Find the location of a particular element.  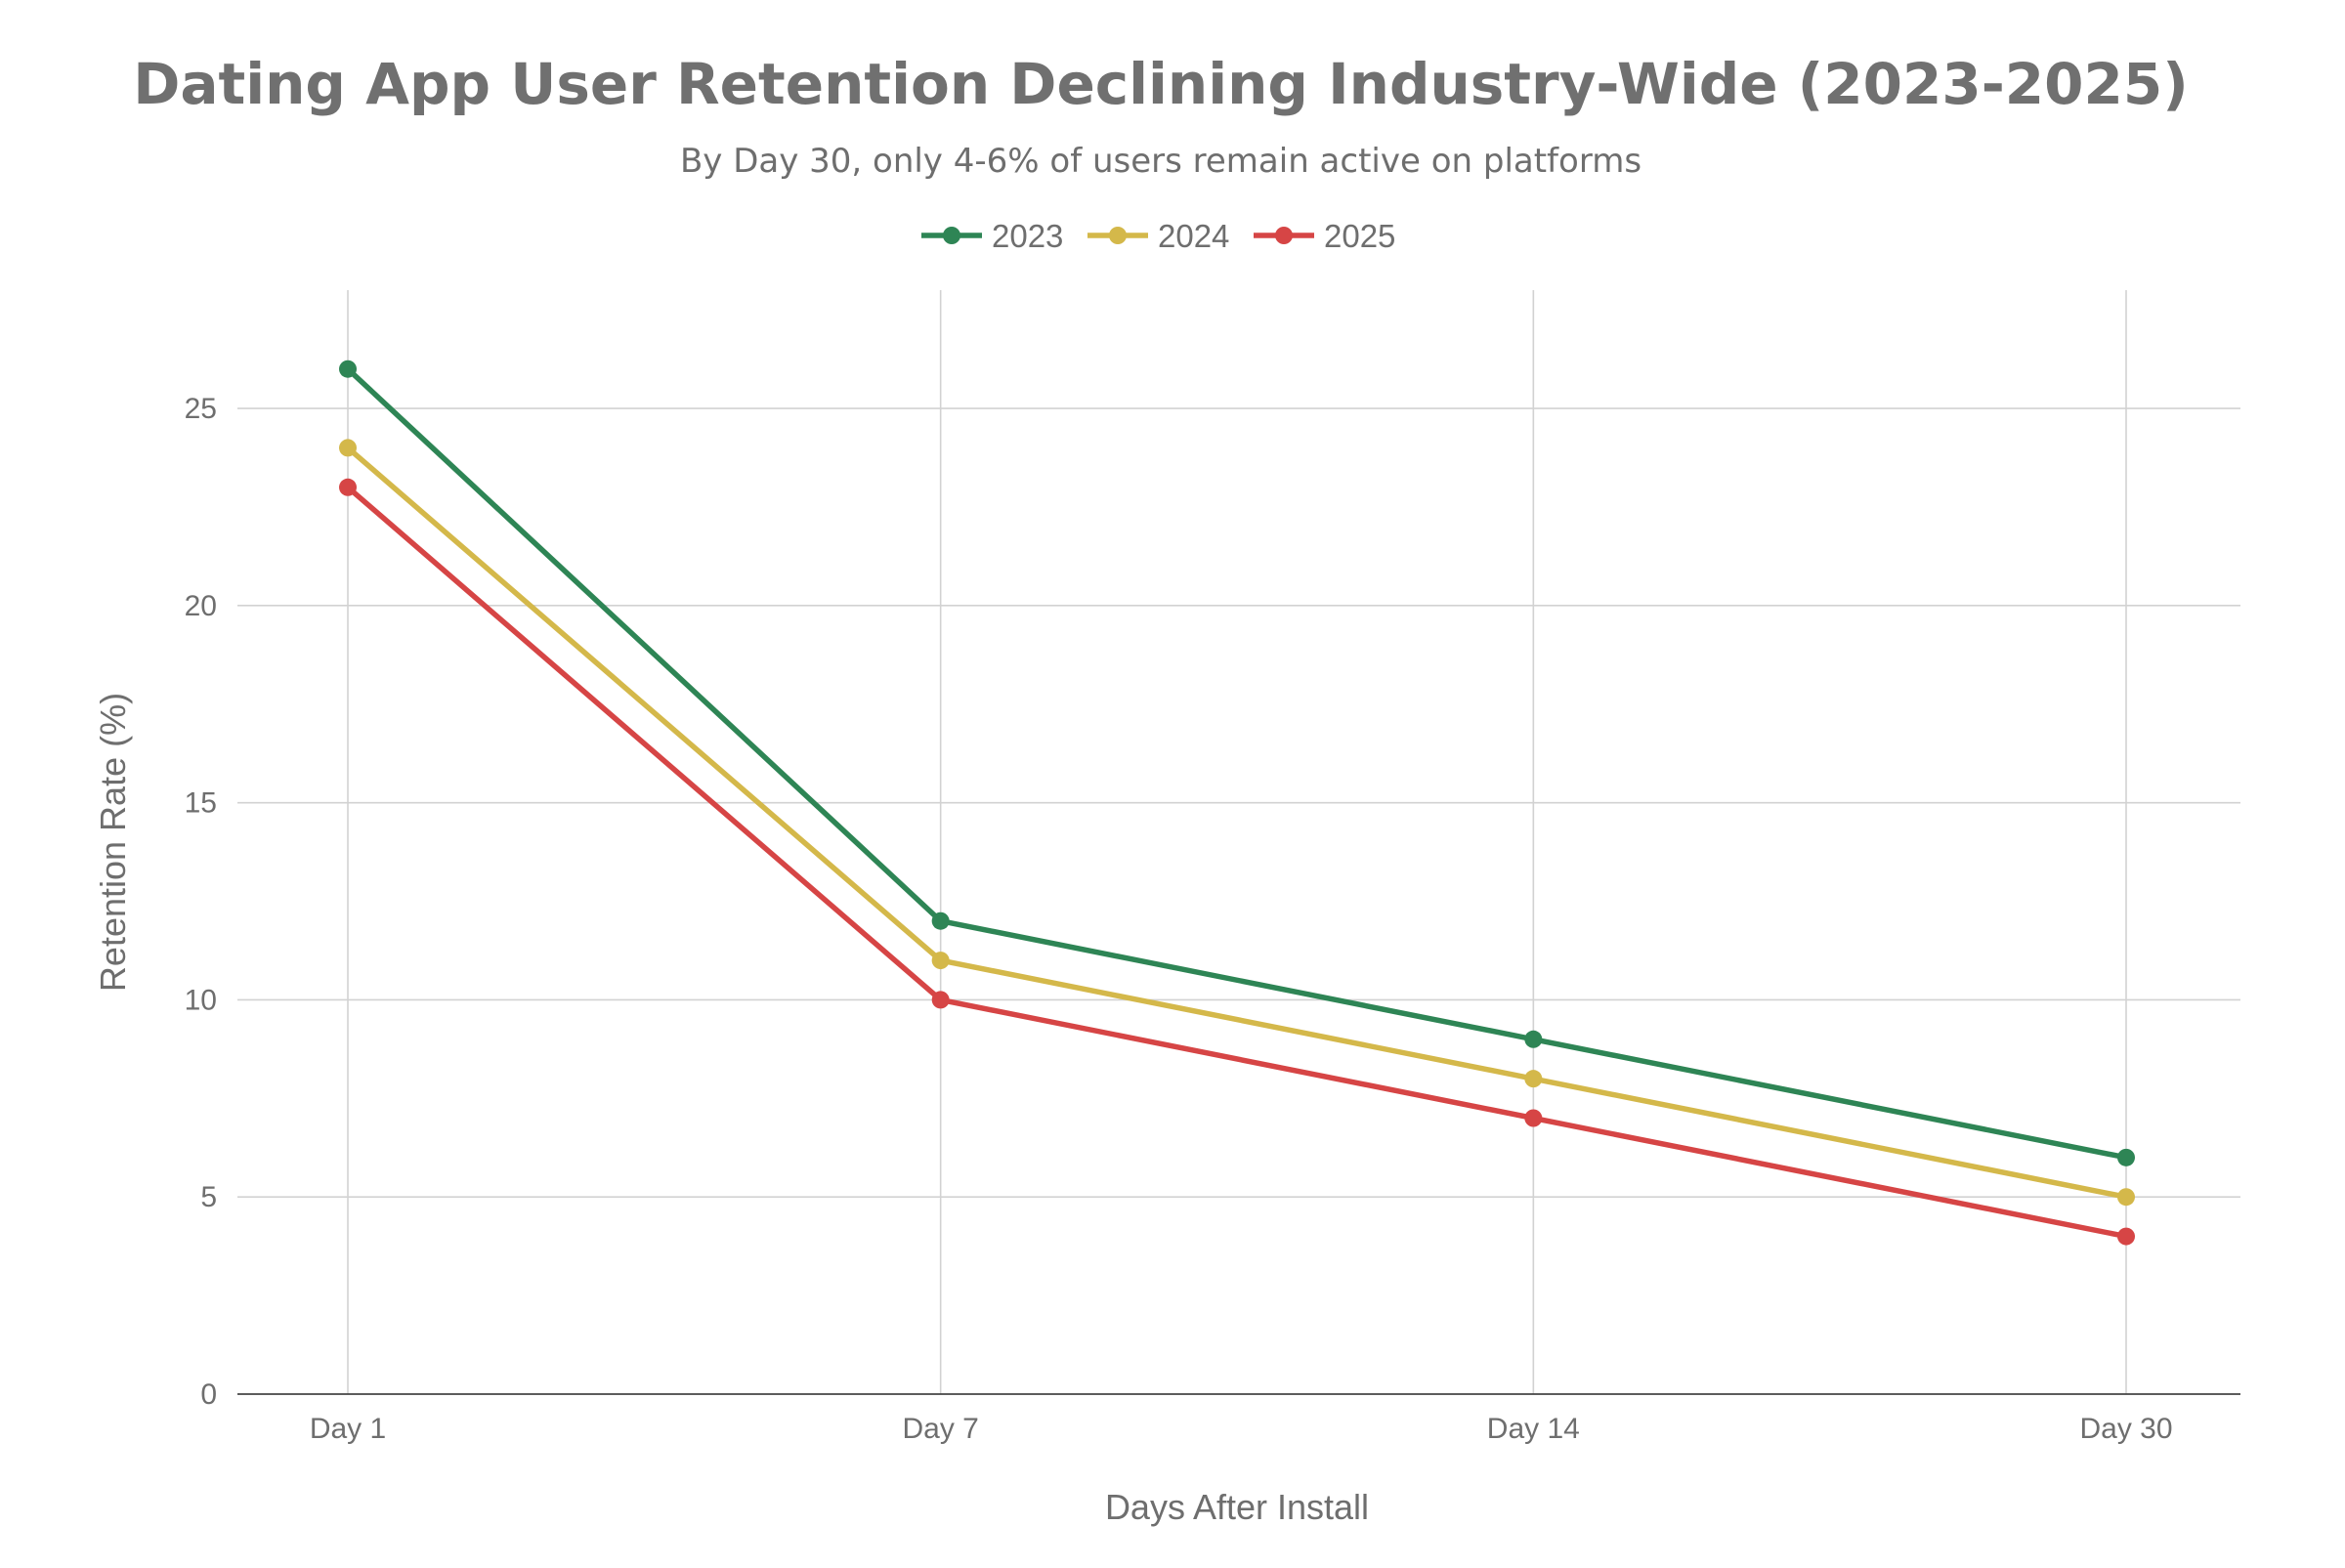

legend-item: 2024 is located at coordinates (1158, 236).